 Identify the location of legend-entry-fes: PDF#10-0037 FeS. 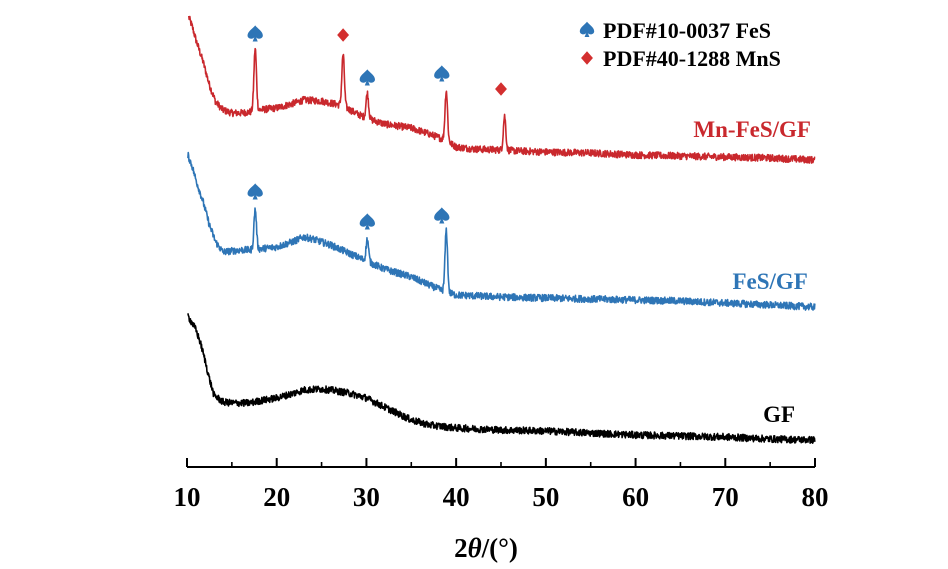
(675, 30).